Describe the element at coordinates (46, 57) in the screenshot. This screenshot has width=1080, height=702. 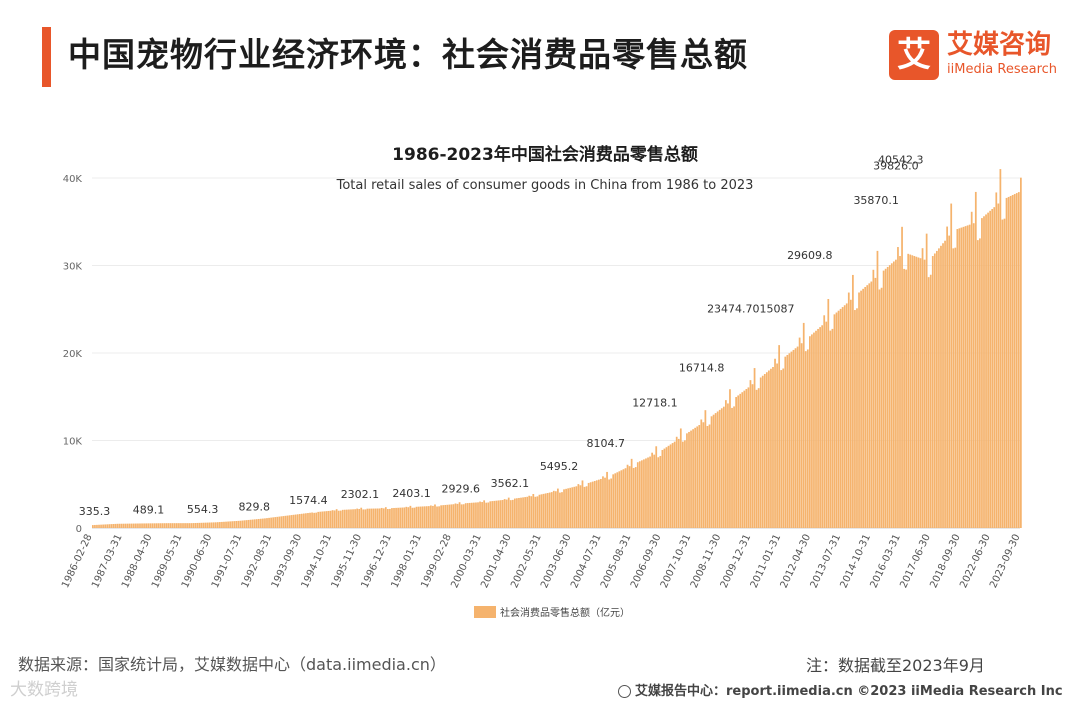
I see `title-accent-bar` at that location.